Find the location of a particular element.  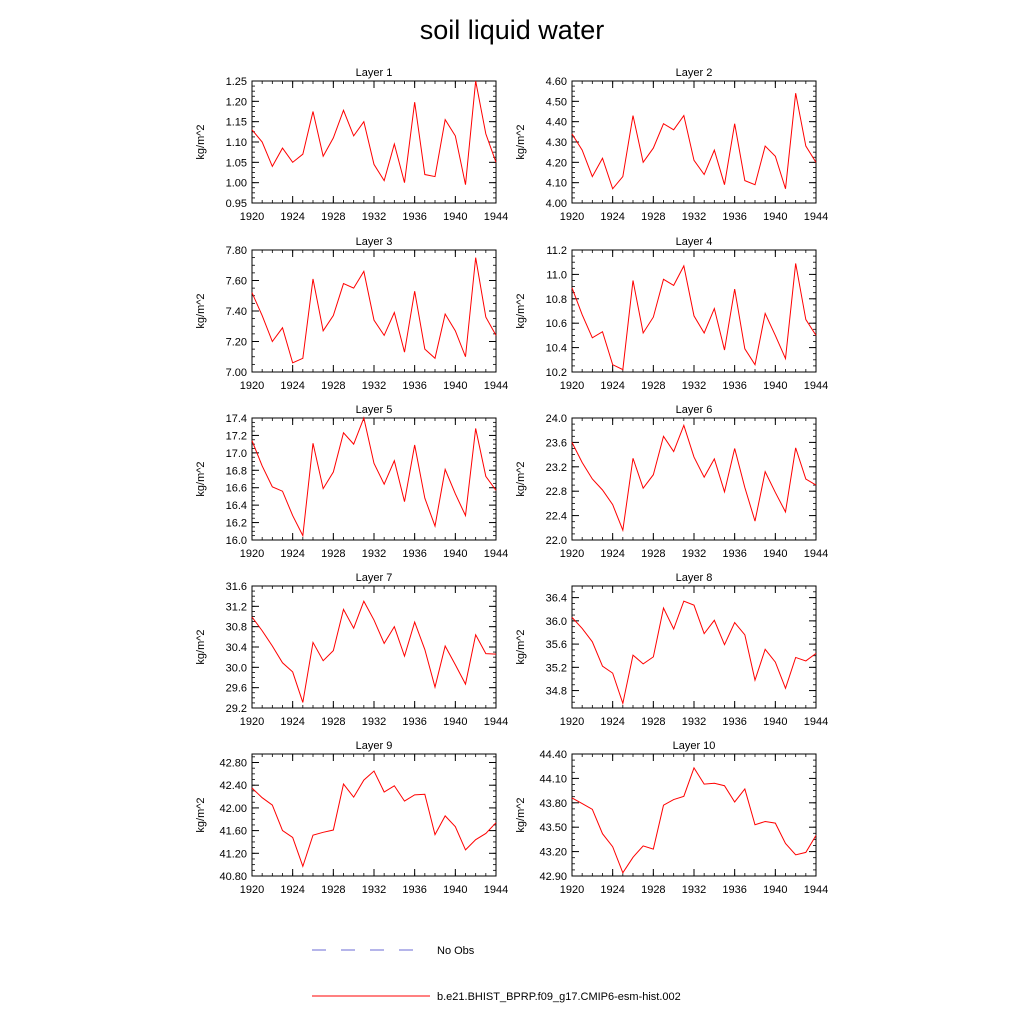

y-tick-label: 44.10 is located at coordinates (553, 779).